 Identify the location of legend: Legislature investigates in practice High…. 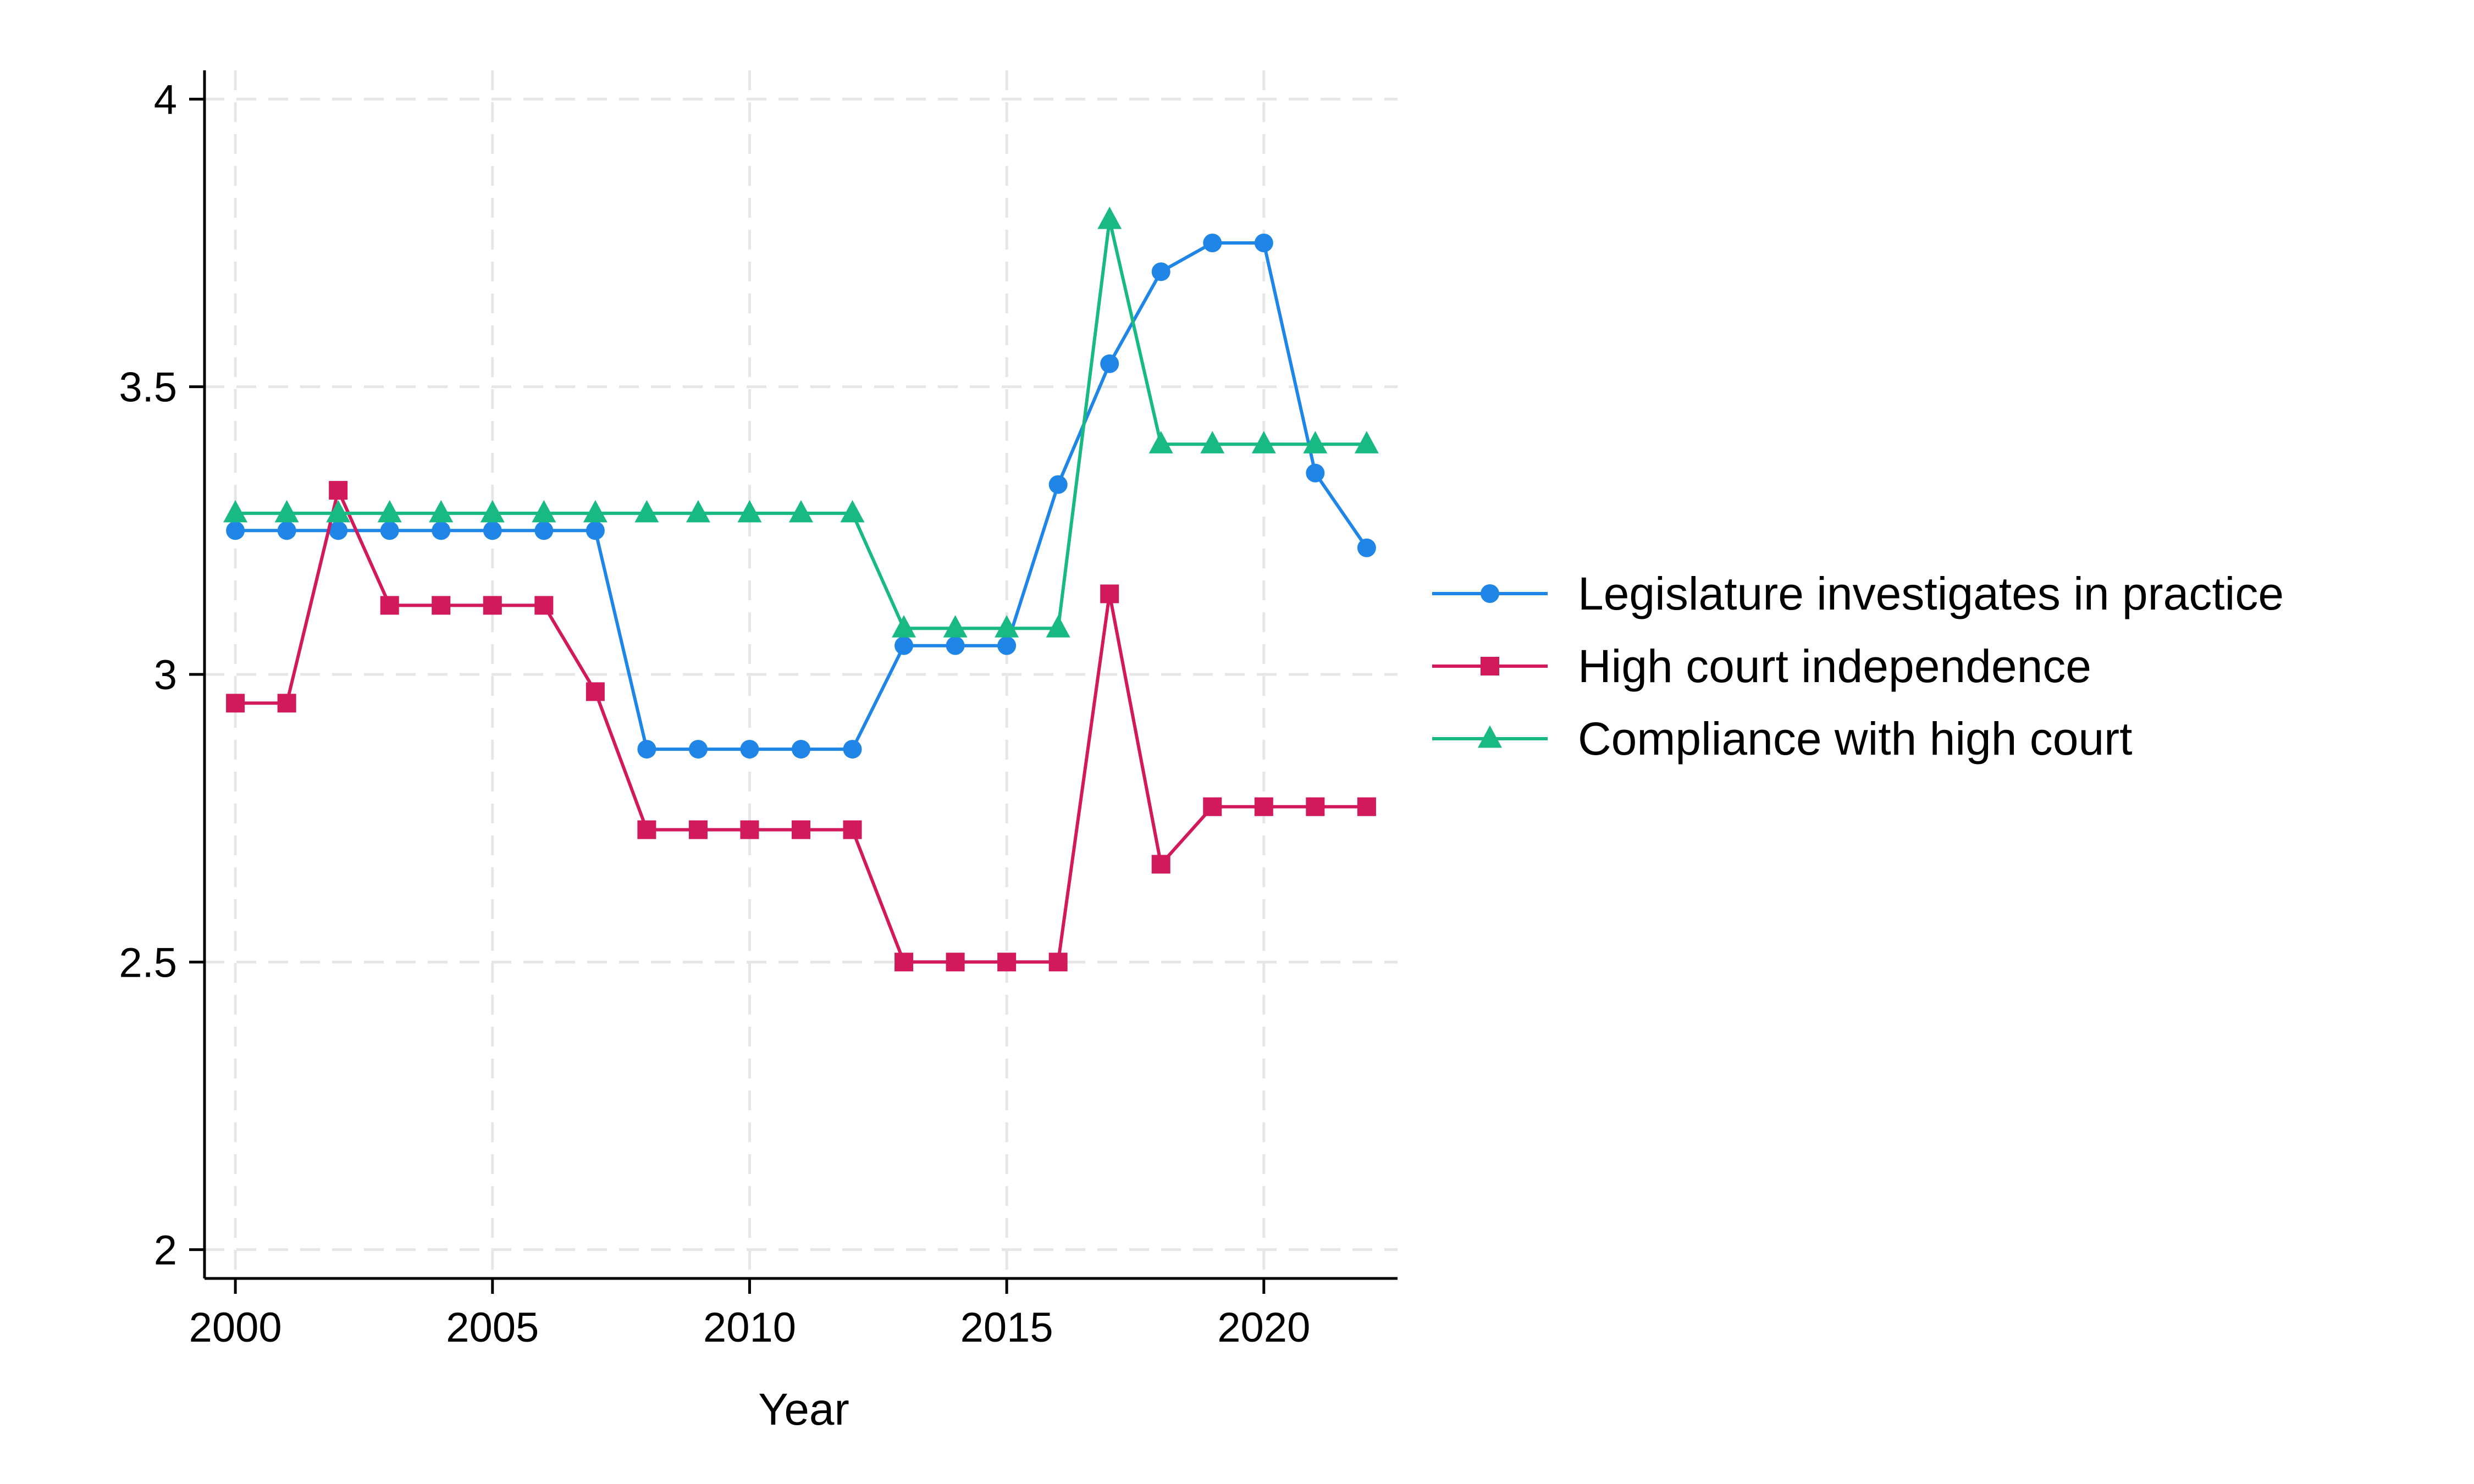
(1858, 666).